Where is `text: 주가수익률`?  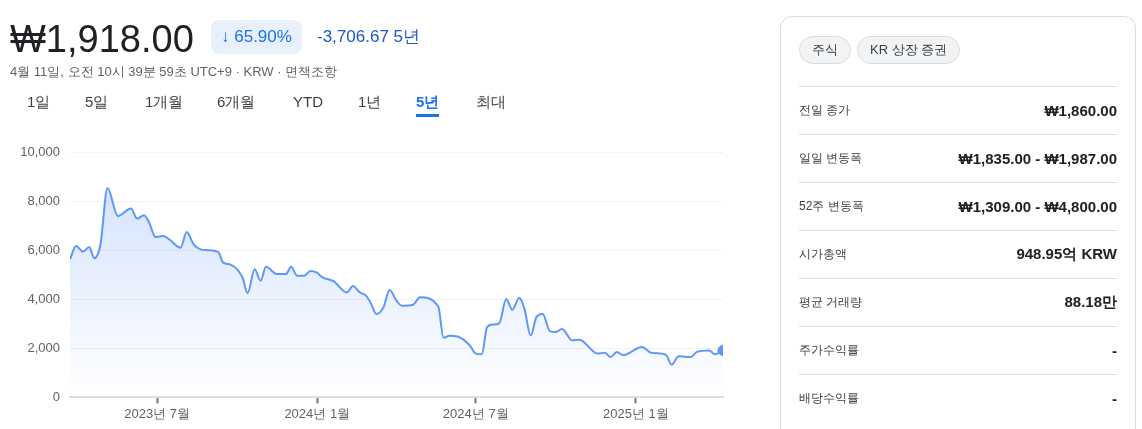 text: 주가수익률 is located at coordinates (829, 350).